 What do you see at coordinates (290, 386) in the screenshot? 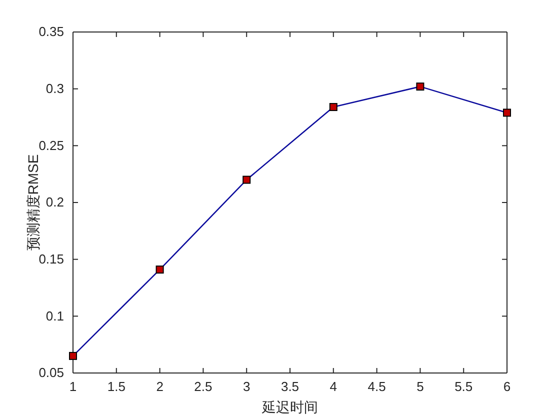
I see `x-tick-label: 3.5` at bounding box center [290, 386].